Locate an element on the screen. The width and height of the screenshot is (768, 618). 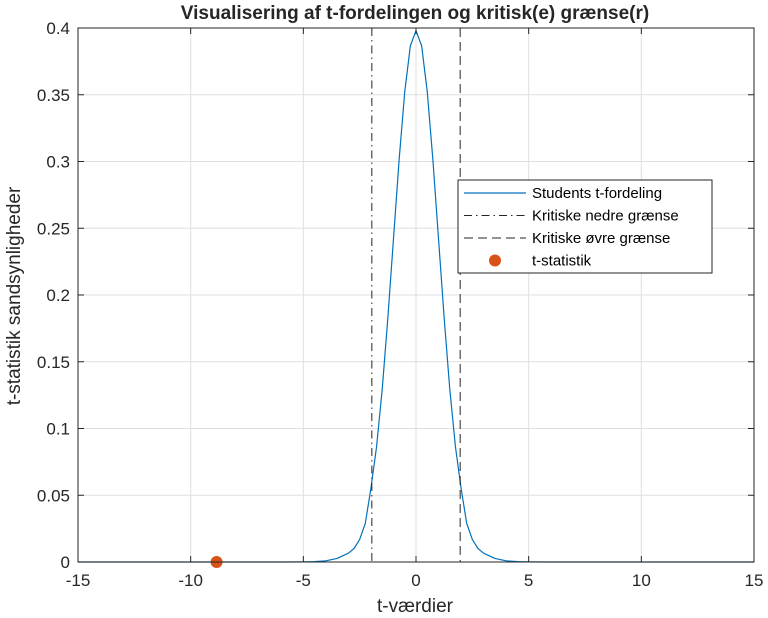
y-axis-label: t-statistik sandsynligheder is located at coordinates (14, 295).